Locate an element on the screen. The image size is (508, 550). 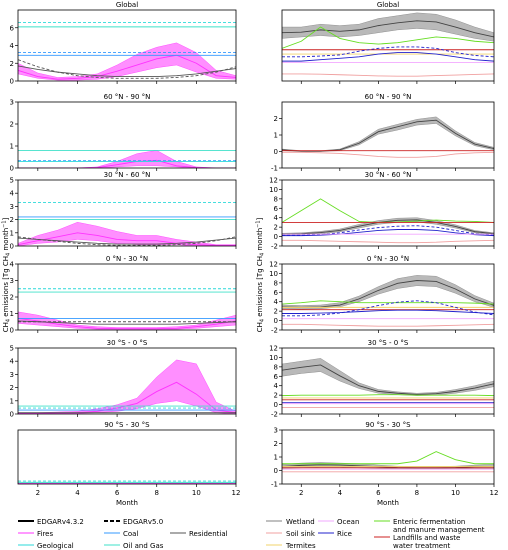
left-panel-4: 0 °N - 30 °N 0 1 2 3 4 is located at coordinates (123, 295).